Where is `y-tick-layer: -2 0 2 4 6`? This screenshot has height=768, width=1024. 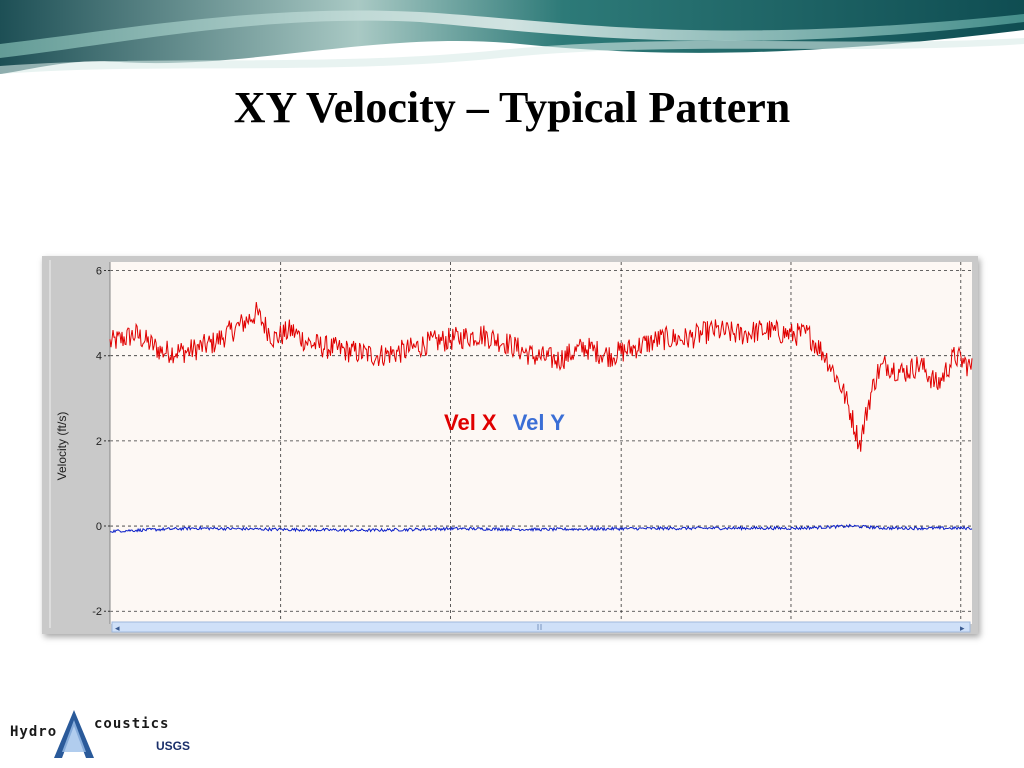 y-tick-layer: -2 0 2 4 6 is located at coordinates (101, 442).